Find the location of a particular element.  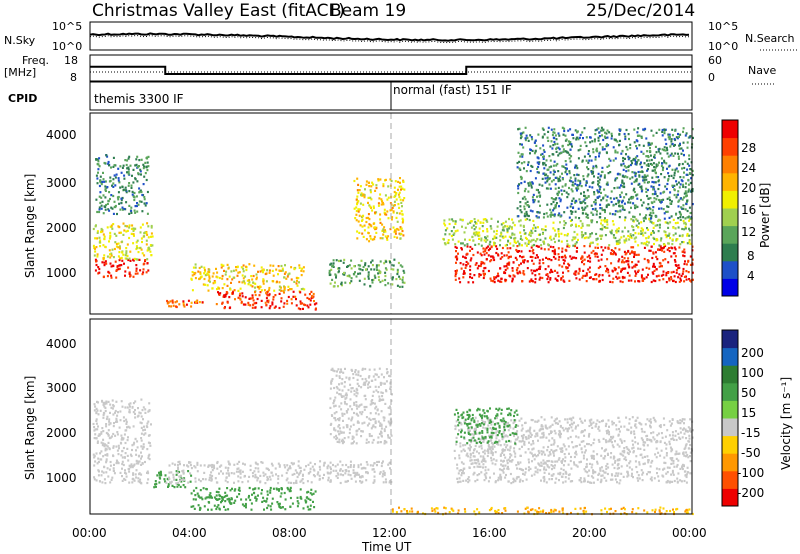

power-cell-2005 is located at coordinates (686, 224).